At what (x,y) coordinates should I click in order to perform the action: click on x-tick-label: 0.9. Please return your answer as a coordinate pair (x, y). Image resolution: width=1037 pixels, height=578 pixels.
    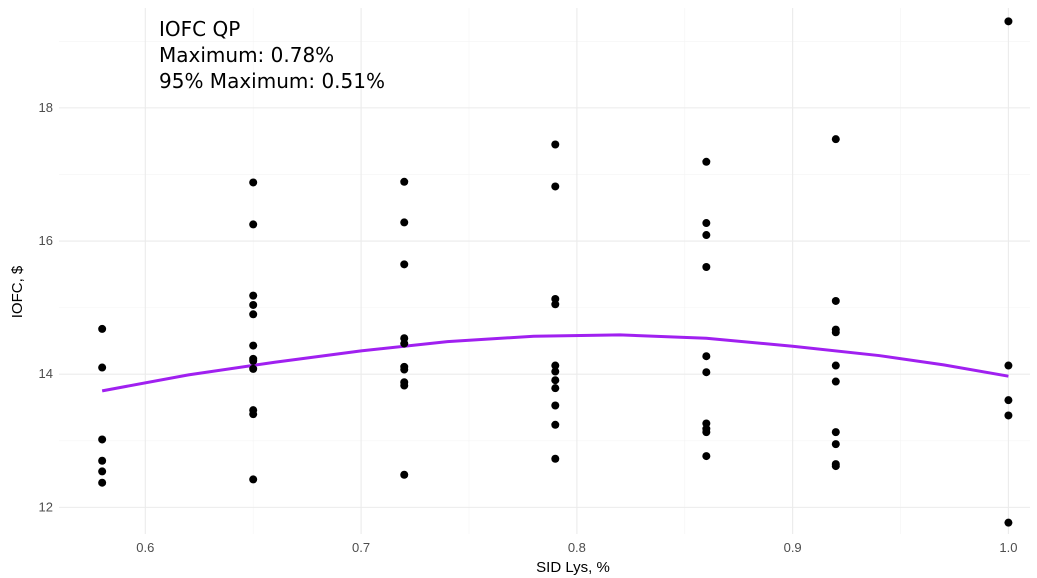
    Looking at the image, I should click on (793, 547).